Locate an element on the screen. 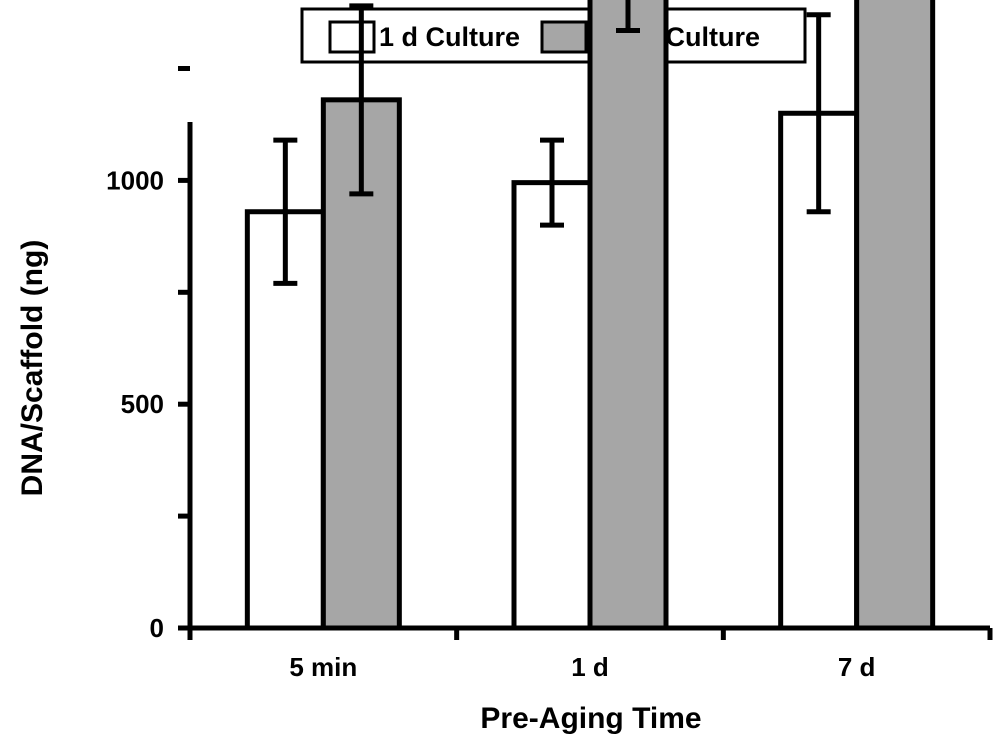 This screenshot has width=1000, height=748. legend-swatch-1d-culture is located at coordinates (352, 37).